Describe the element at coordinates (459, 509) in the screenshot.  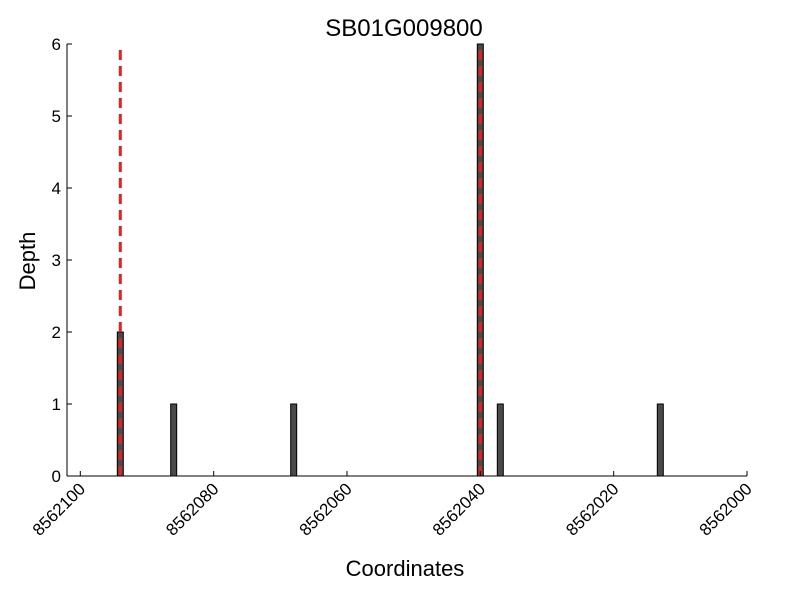
I see `x-tick-label: 8562040` at that location.